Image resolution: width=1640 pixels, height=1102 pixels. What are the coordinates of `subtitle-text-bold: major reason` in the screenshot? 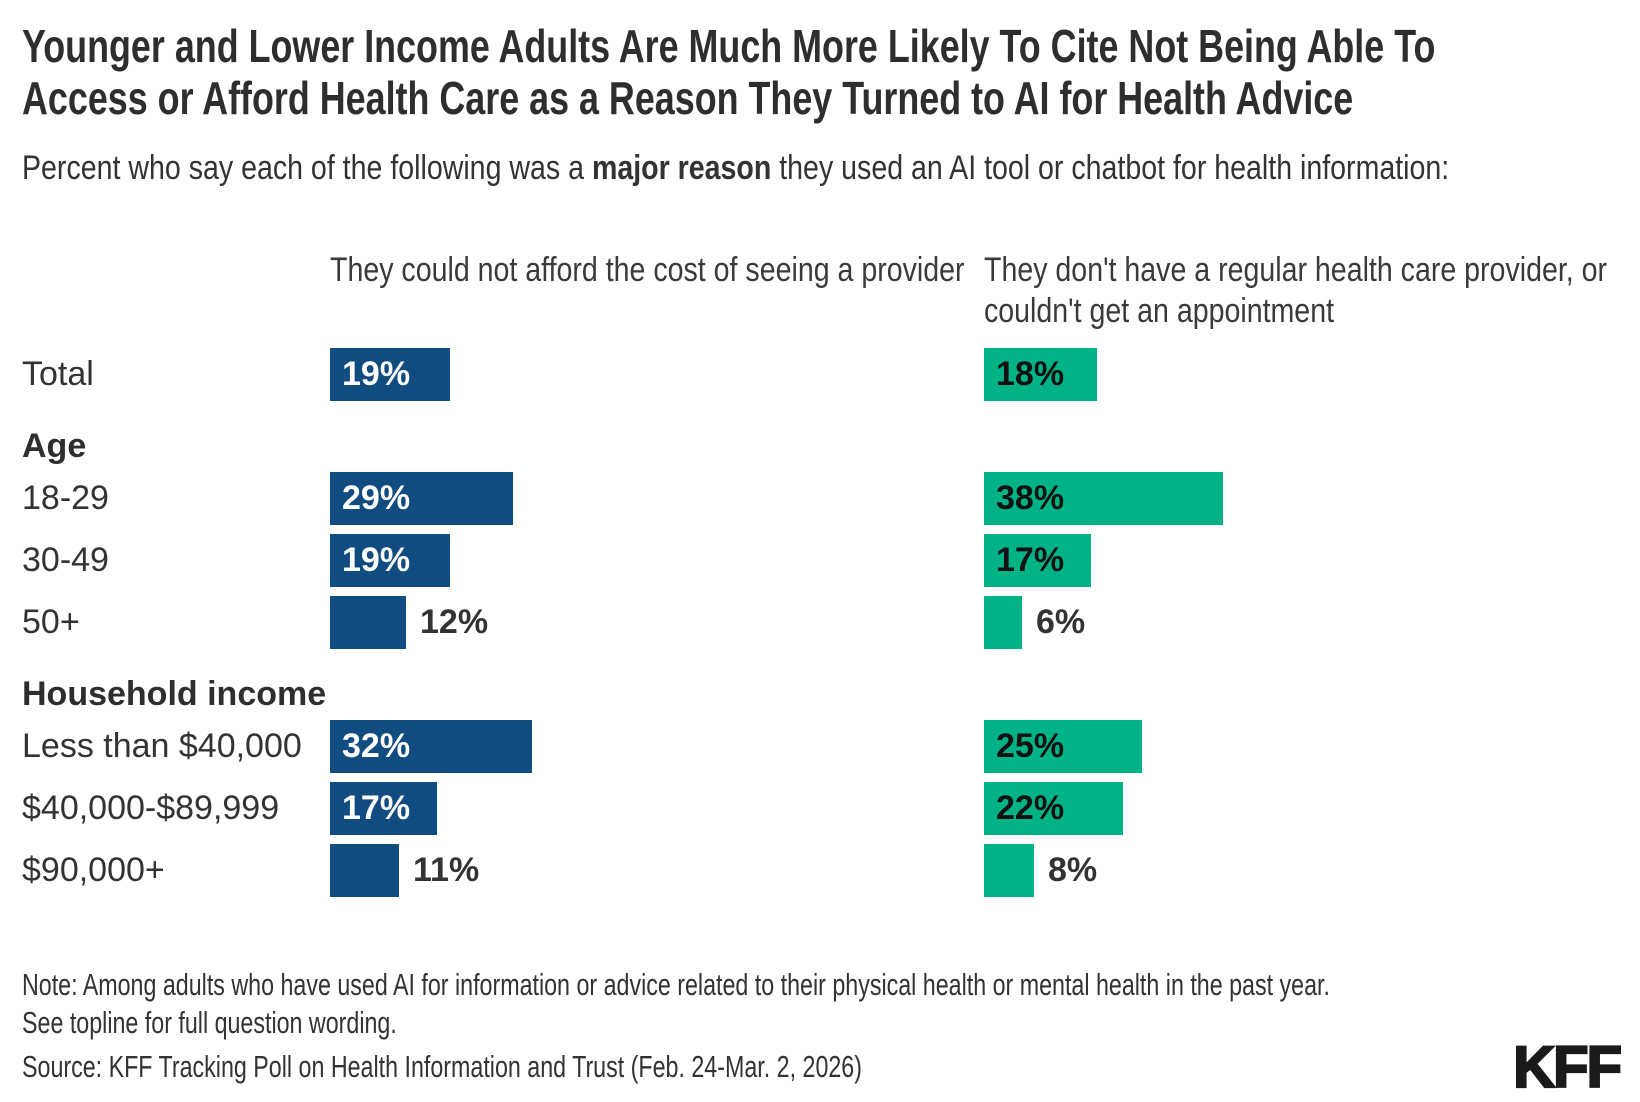 It's located at (681, 168).